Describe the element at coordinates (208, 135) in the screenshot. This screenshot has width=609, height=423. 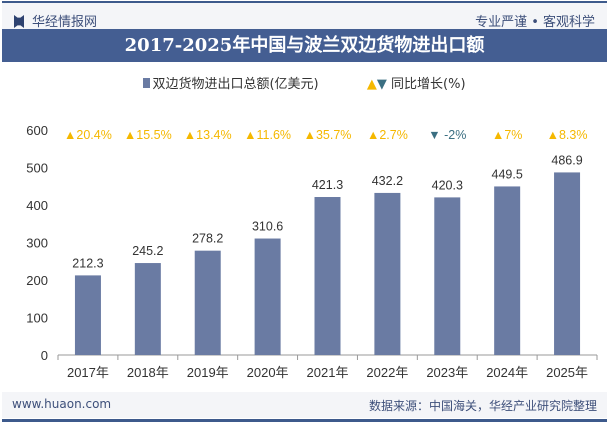
I see `growth-label: ▲13.4%` at that location.